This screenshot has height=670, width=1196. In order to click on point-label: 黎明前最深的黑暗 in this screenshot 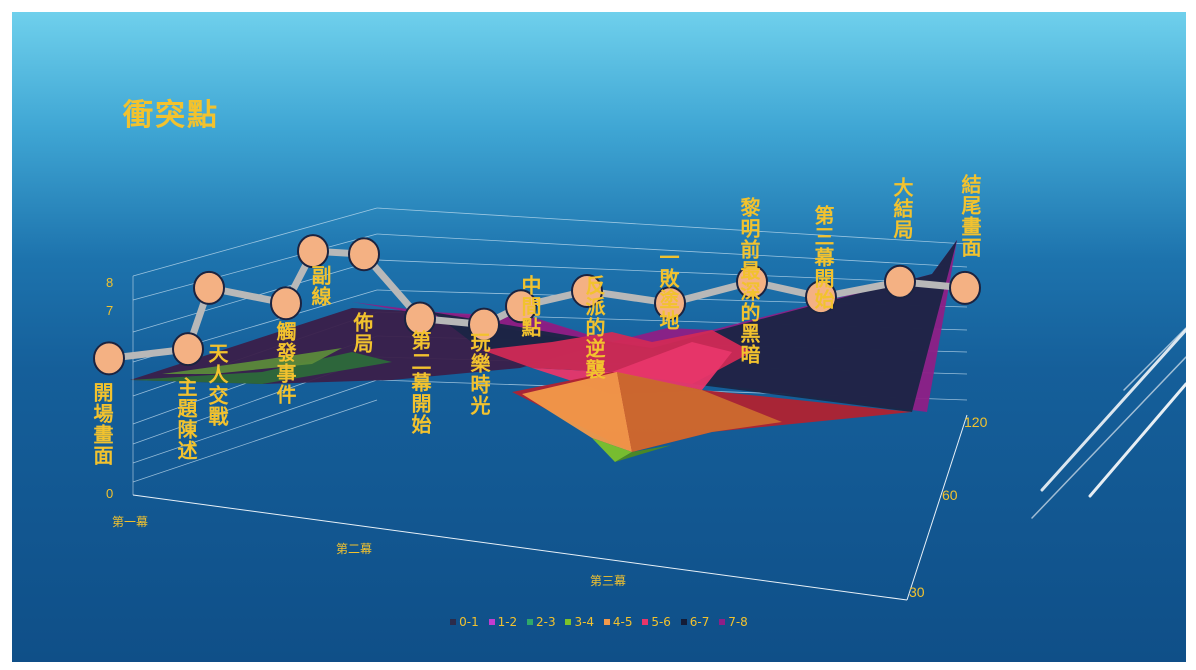, I will do `click(749, 281)`.